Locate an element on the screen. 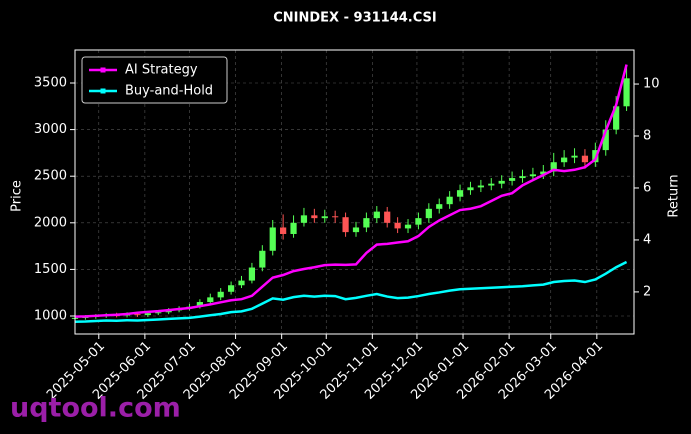 The image size is (691, 434). y-tick-label: 1500 is located at coordinates (50, 269).